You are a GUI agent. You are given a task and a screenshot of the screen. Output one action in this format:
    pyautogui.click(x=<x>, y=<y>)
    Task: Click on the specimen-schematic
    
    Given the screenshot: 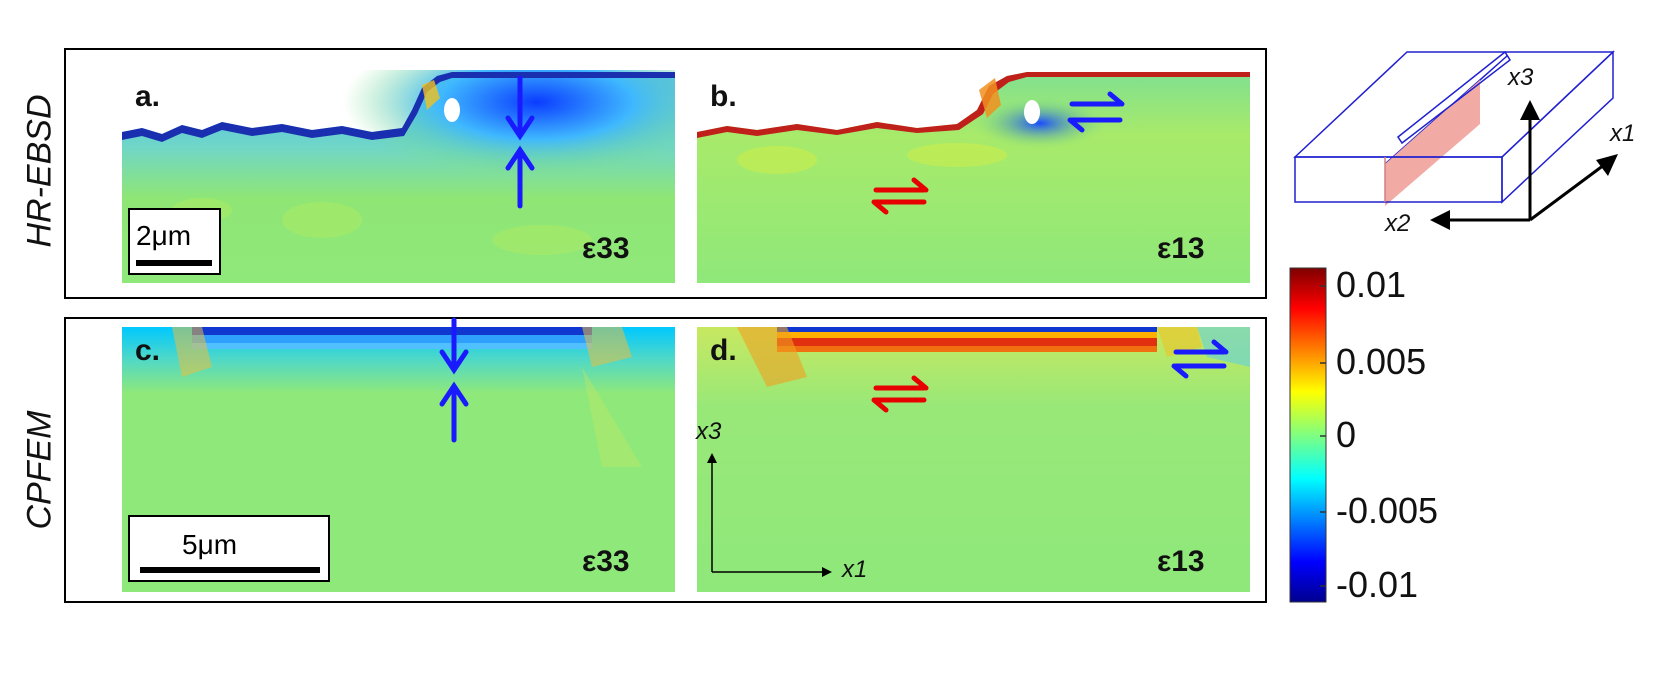 What is the action you would take?
    pyautogui.click(x=1454, y=128)
    